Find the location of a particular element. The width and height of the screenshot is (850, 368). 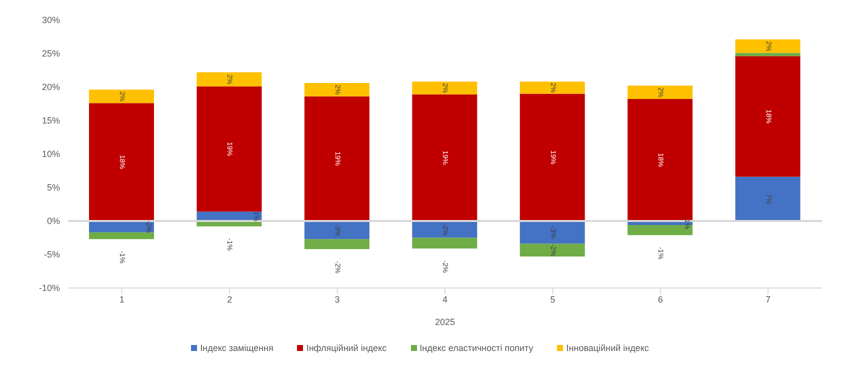

y-tick-label: -10% is located at coordinates (49, 288).